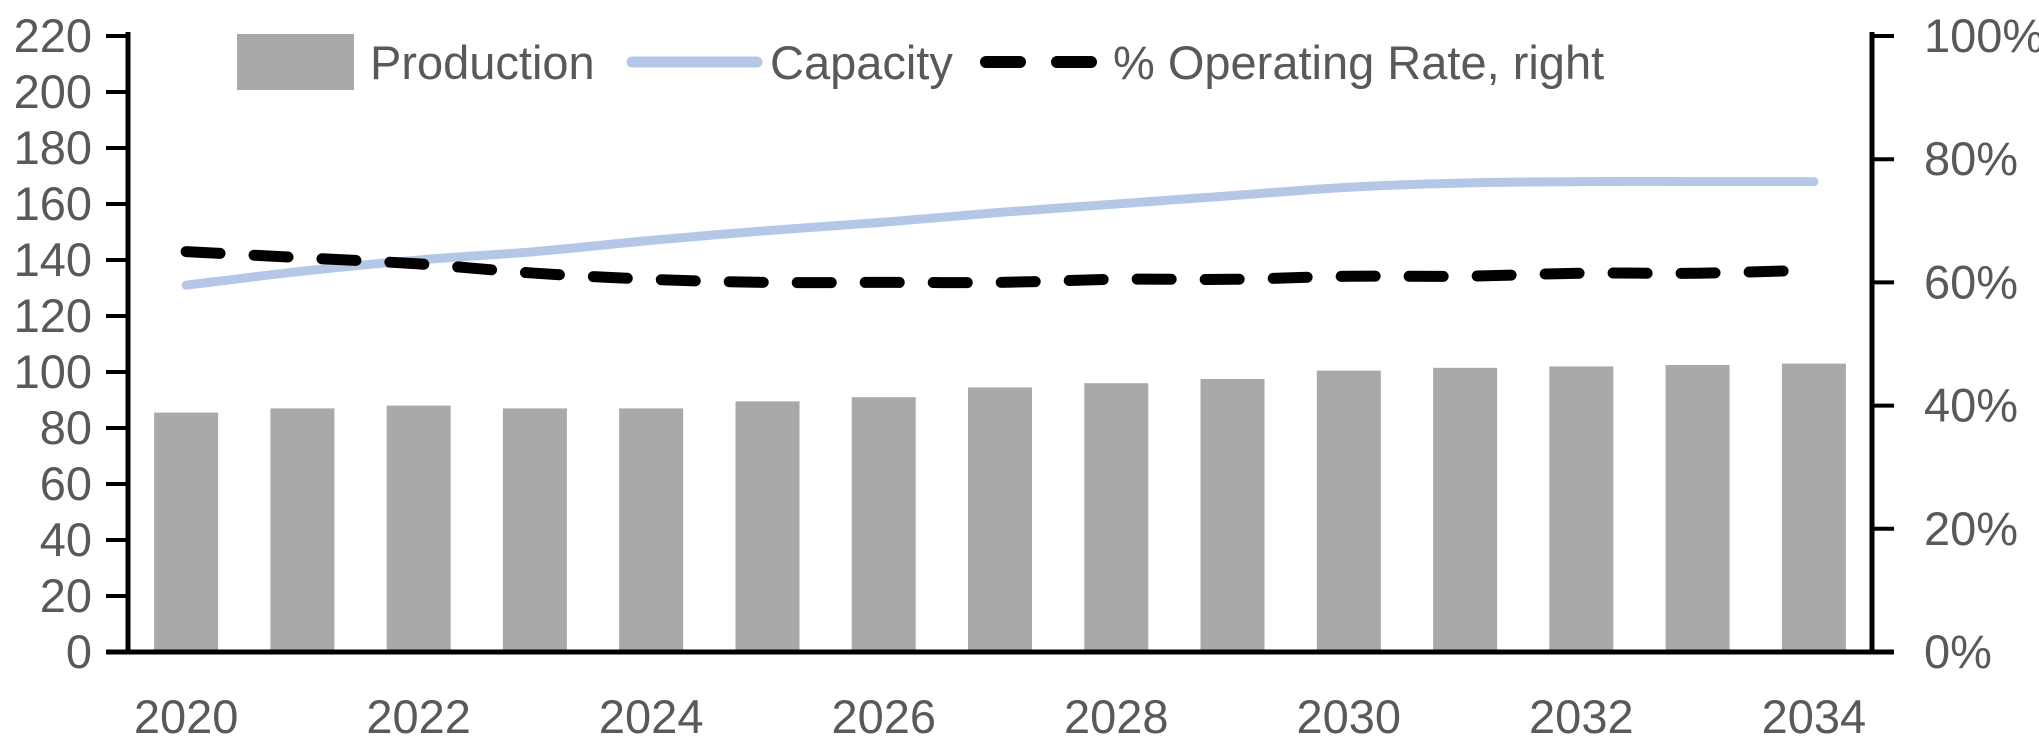 The height and width of the screenshot is (753, 2039). I want to click on x-tick-label: 2026, so click(883, 716).